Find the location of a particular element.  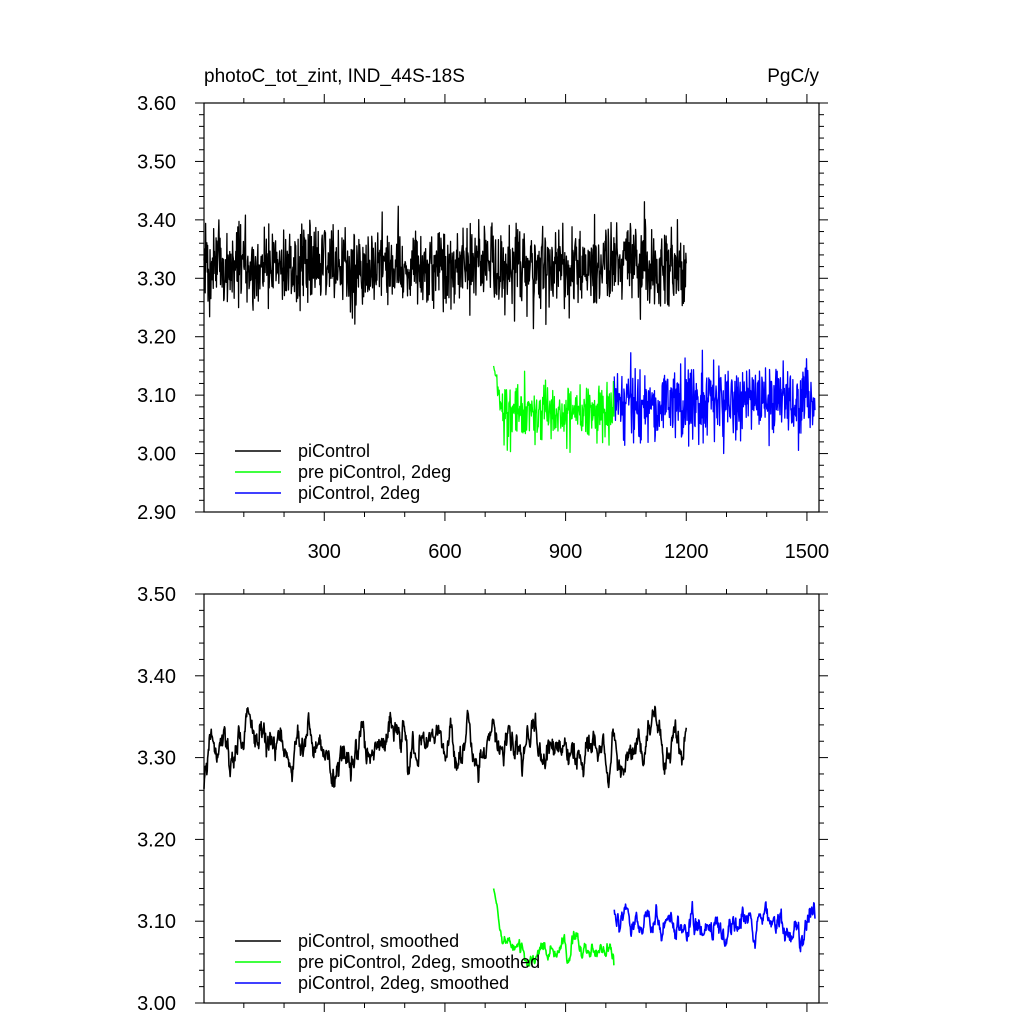

x-tick-label: 1500 is located at coordinates (807, 552).